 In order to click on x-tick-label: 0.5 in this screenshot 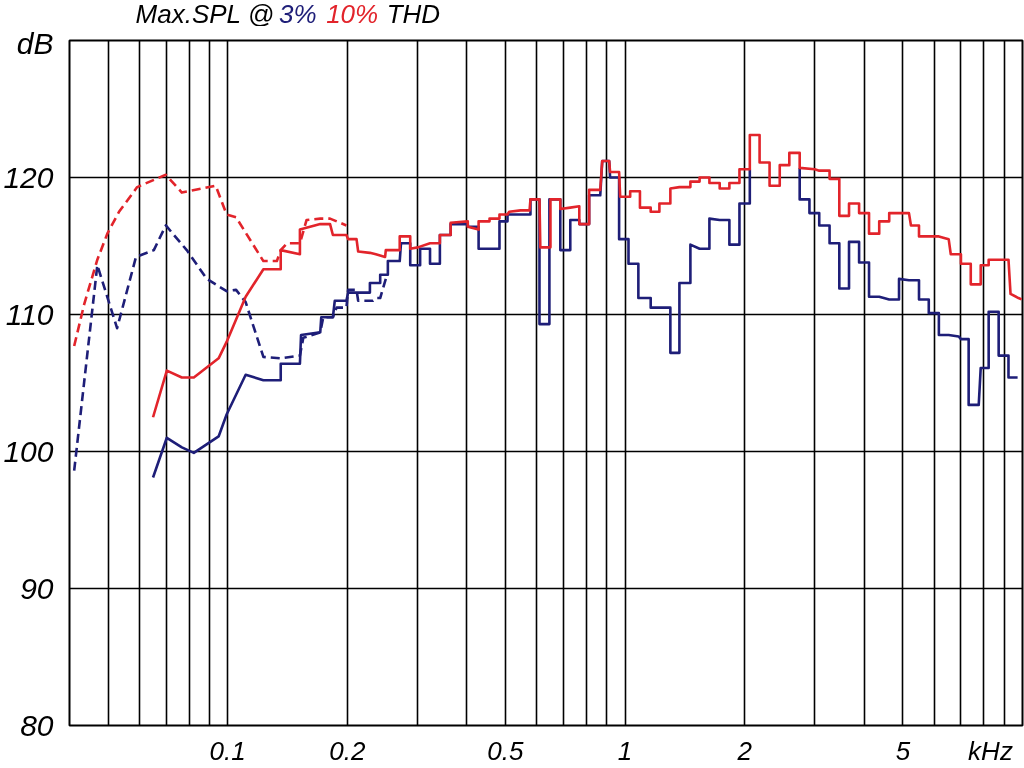, I will do `click(506, 750)`.